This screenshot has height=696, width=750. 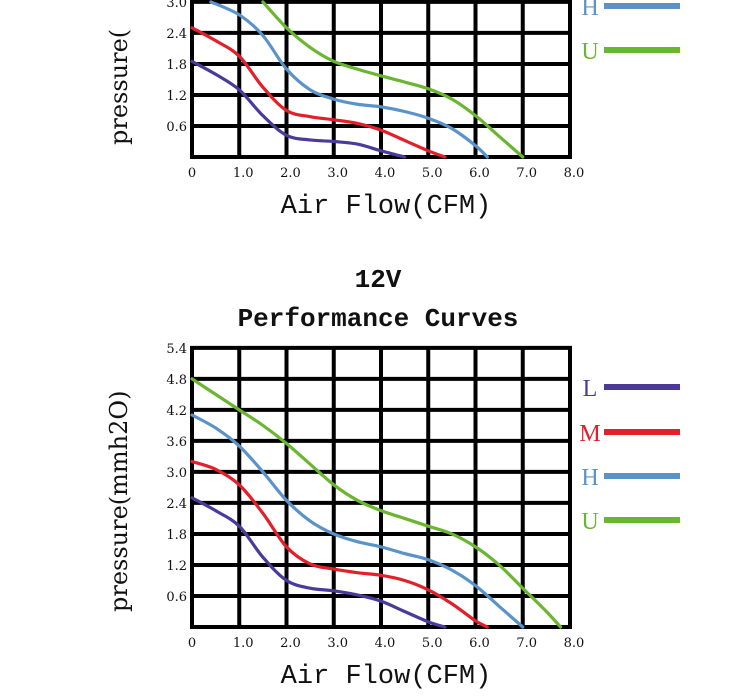 I want to click on y-tick-label: 3.6, so click(x=176, y=442).